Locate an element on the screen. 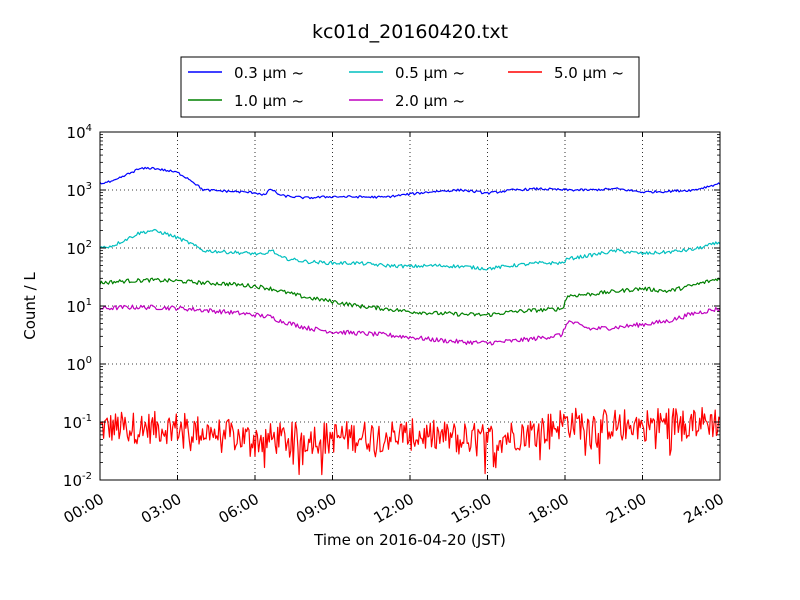 This screenshot has width=800, height=600. x-tick-label: 24:00 is located at coordinates (704, 508).